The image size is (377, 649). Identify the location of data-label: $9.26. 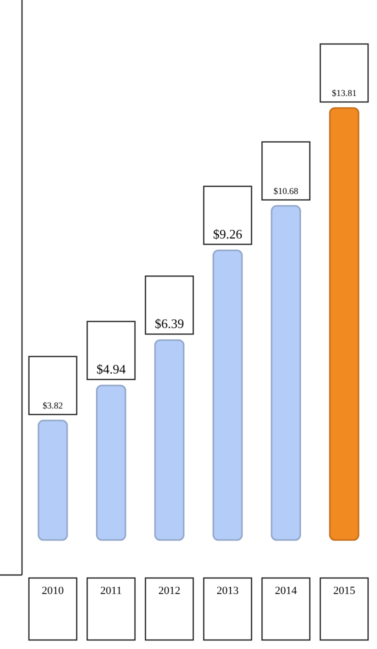
(228, 234).